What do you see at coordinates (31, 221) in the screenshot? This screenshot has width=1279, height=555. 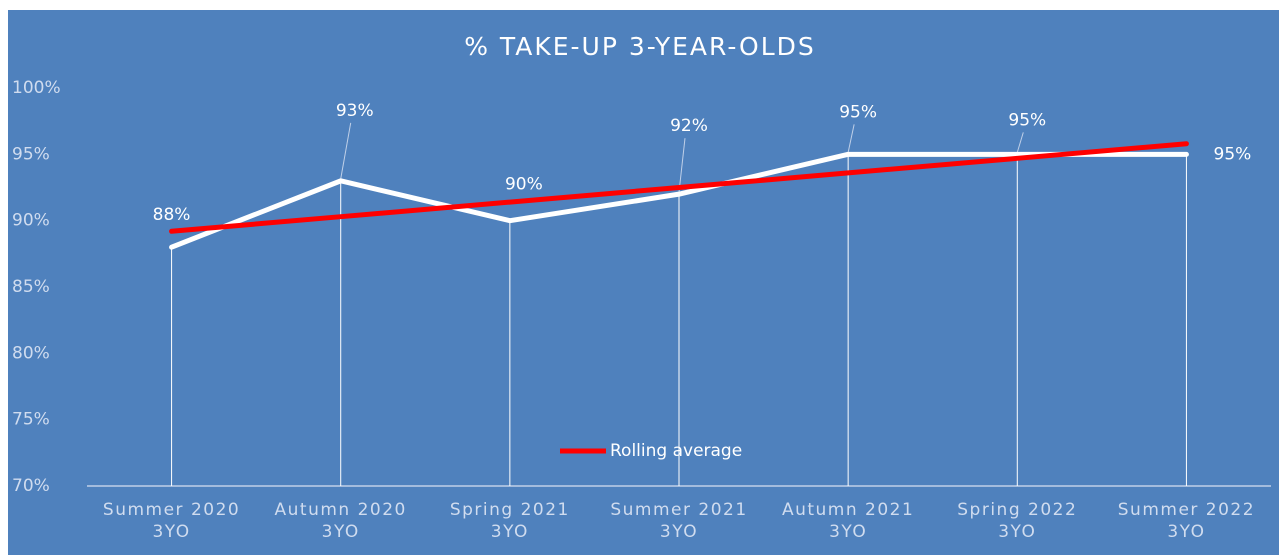 I see `y-tick-label: 90%` at bounding box center [31, 221].